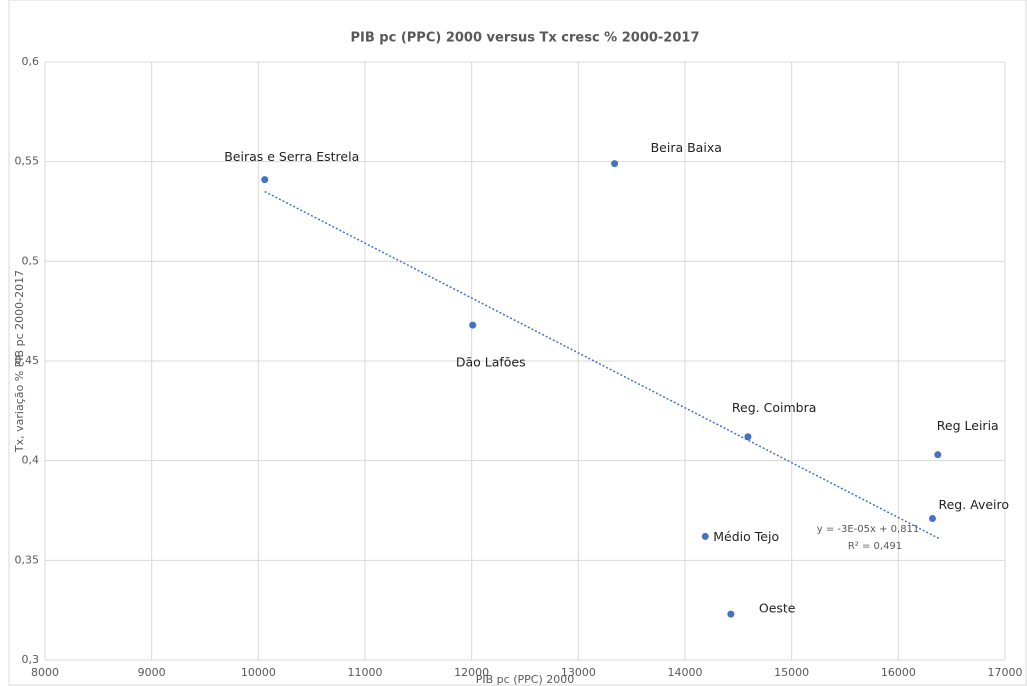 Image resolution: width=1027 pixels, height=686 pixels. Describe the element at coordinates (578, 672) in the screenshot. I see `x-tick-label: 13000` at that location.